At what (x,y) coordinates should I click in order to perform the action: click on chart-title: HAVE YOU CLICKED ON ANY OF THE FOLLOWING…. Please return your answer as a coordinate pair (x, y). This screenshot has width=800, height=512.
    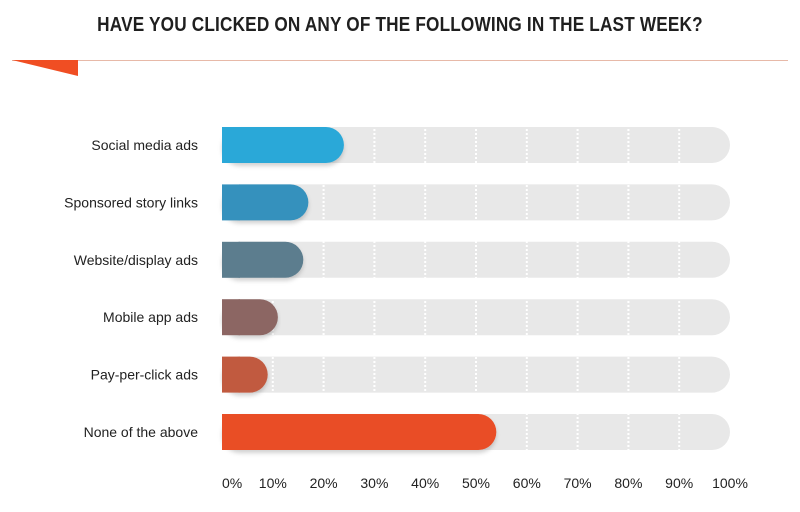
    Looking at the image, I should click on (400, 25).